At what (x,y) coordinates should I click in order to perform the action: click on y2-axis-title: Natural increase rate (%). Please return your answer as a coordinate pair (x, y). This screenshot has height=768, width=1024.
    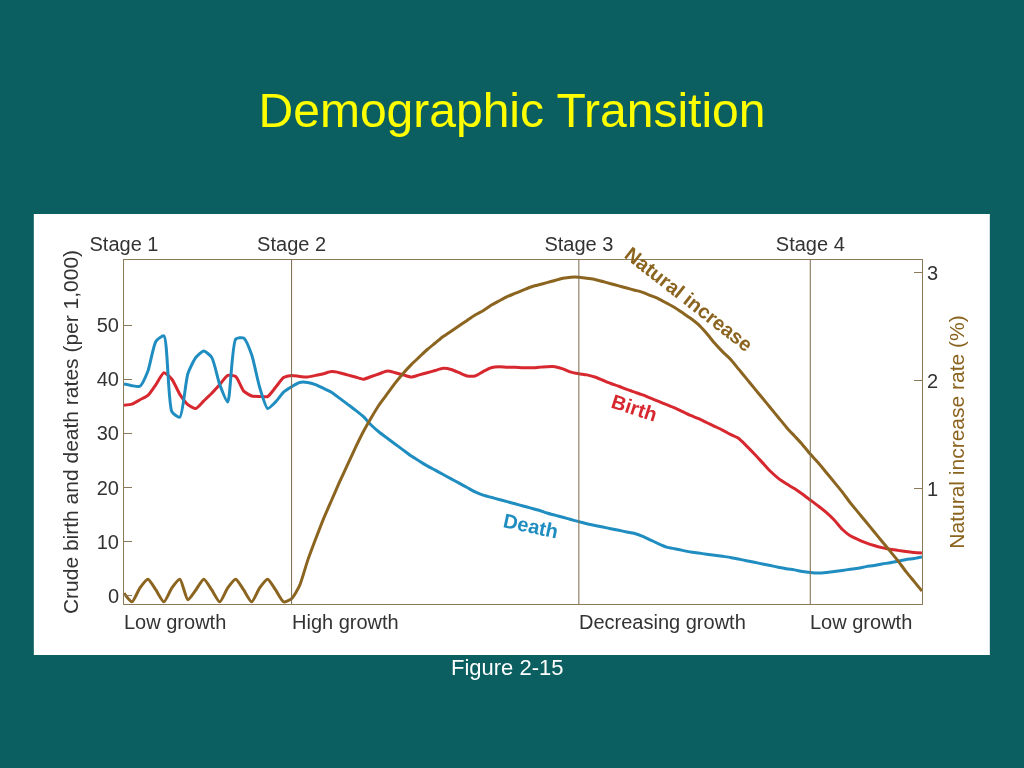
    Looking at the image, I should click on (957, 432).